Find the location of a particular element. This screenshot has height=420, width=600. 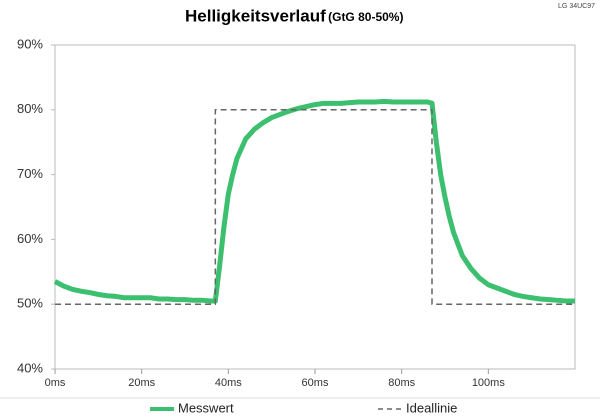

y-tick-label: 40% is located at coordinates (30, 367).